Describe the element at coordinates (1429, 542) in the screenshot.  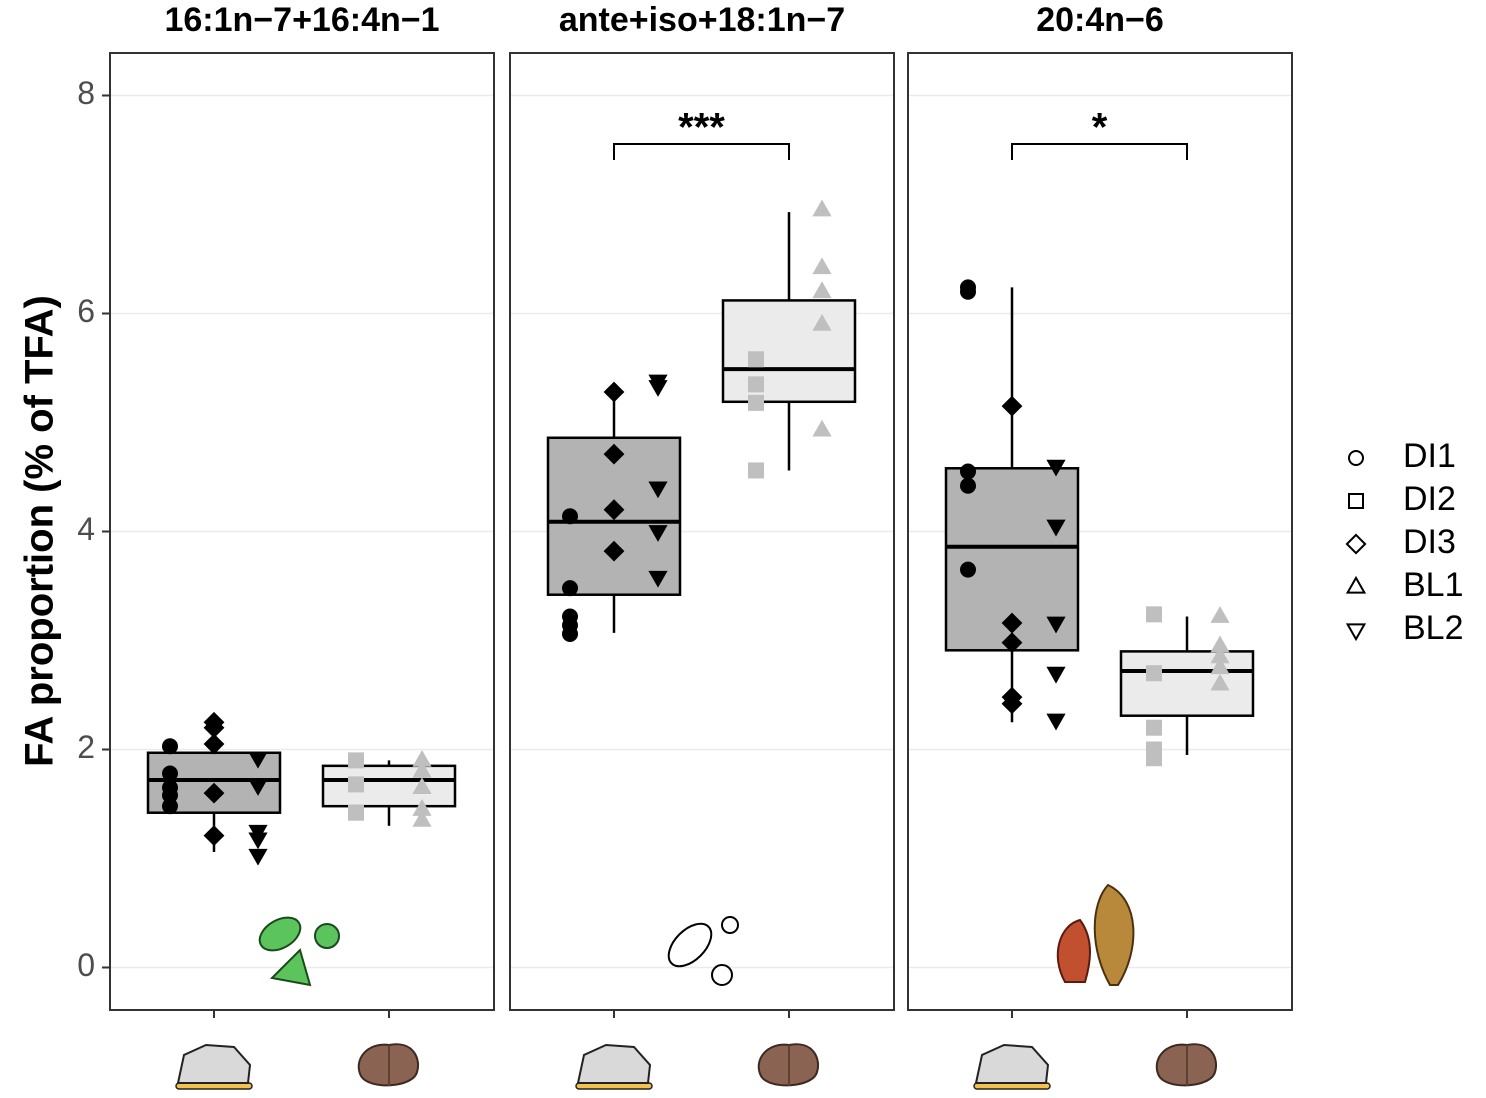
I see `legend-label: DI3` at that location.